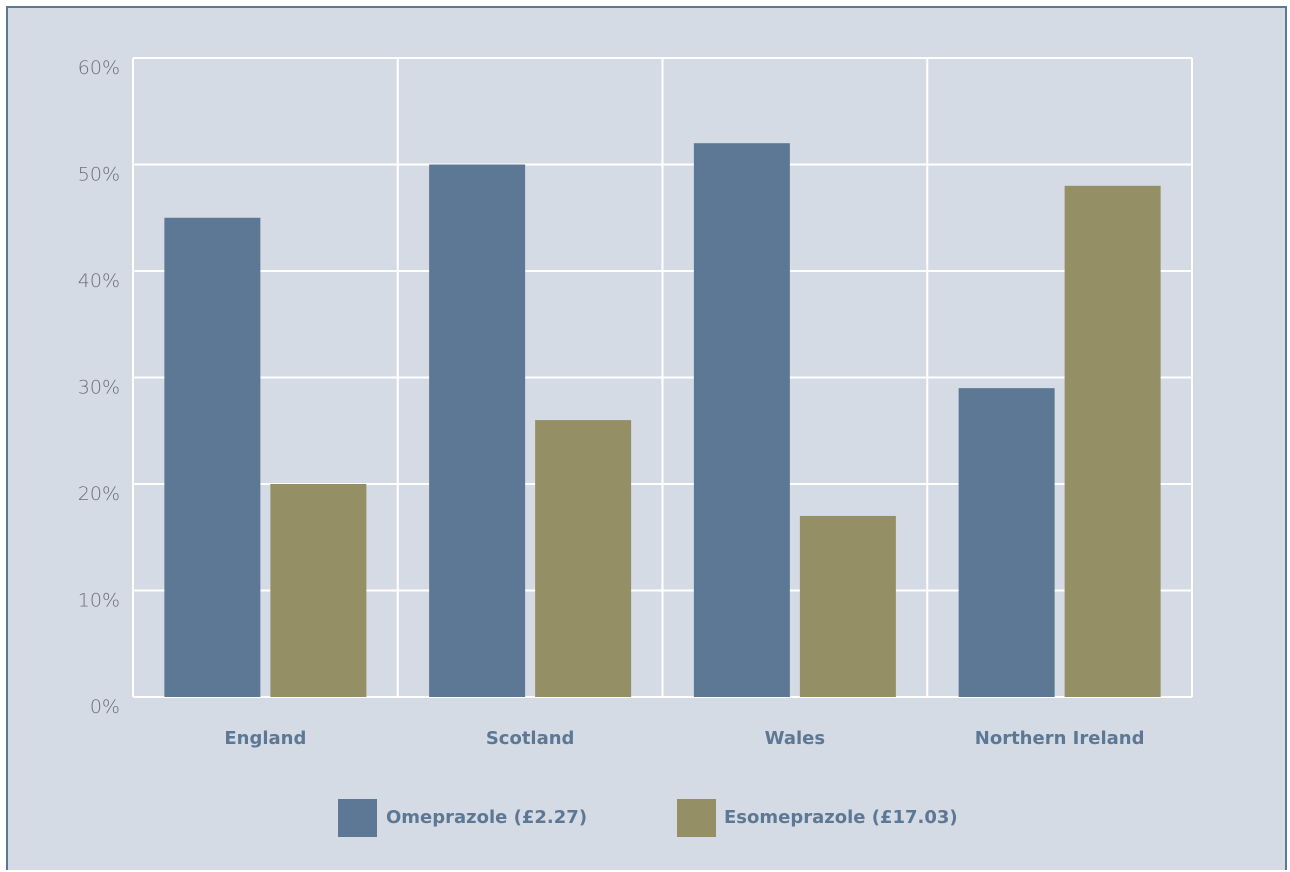 This screenshot has height=872, width=1290. I want to click on y-tick-label: 10%, so click(99, 601).